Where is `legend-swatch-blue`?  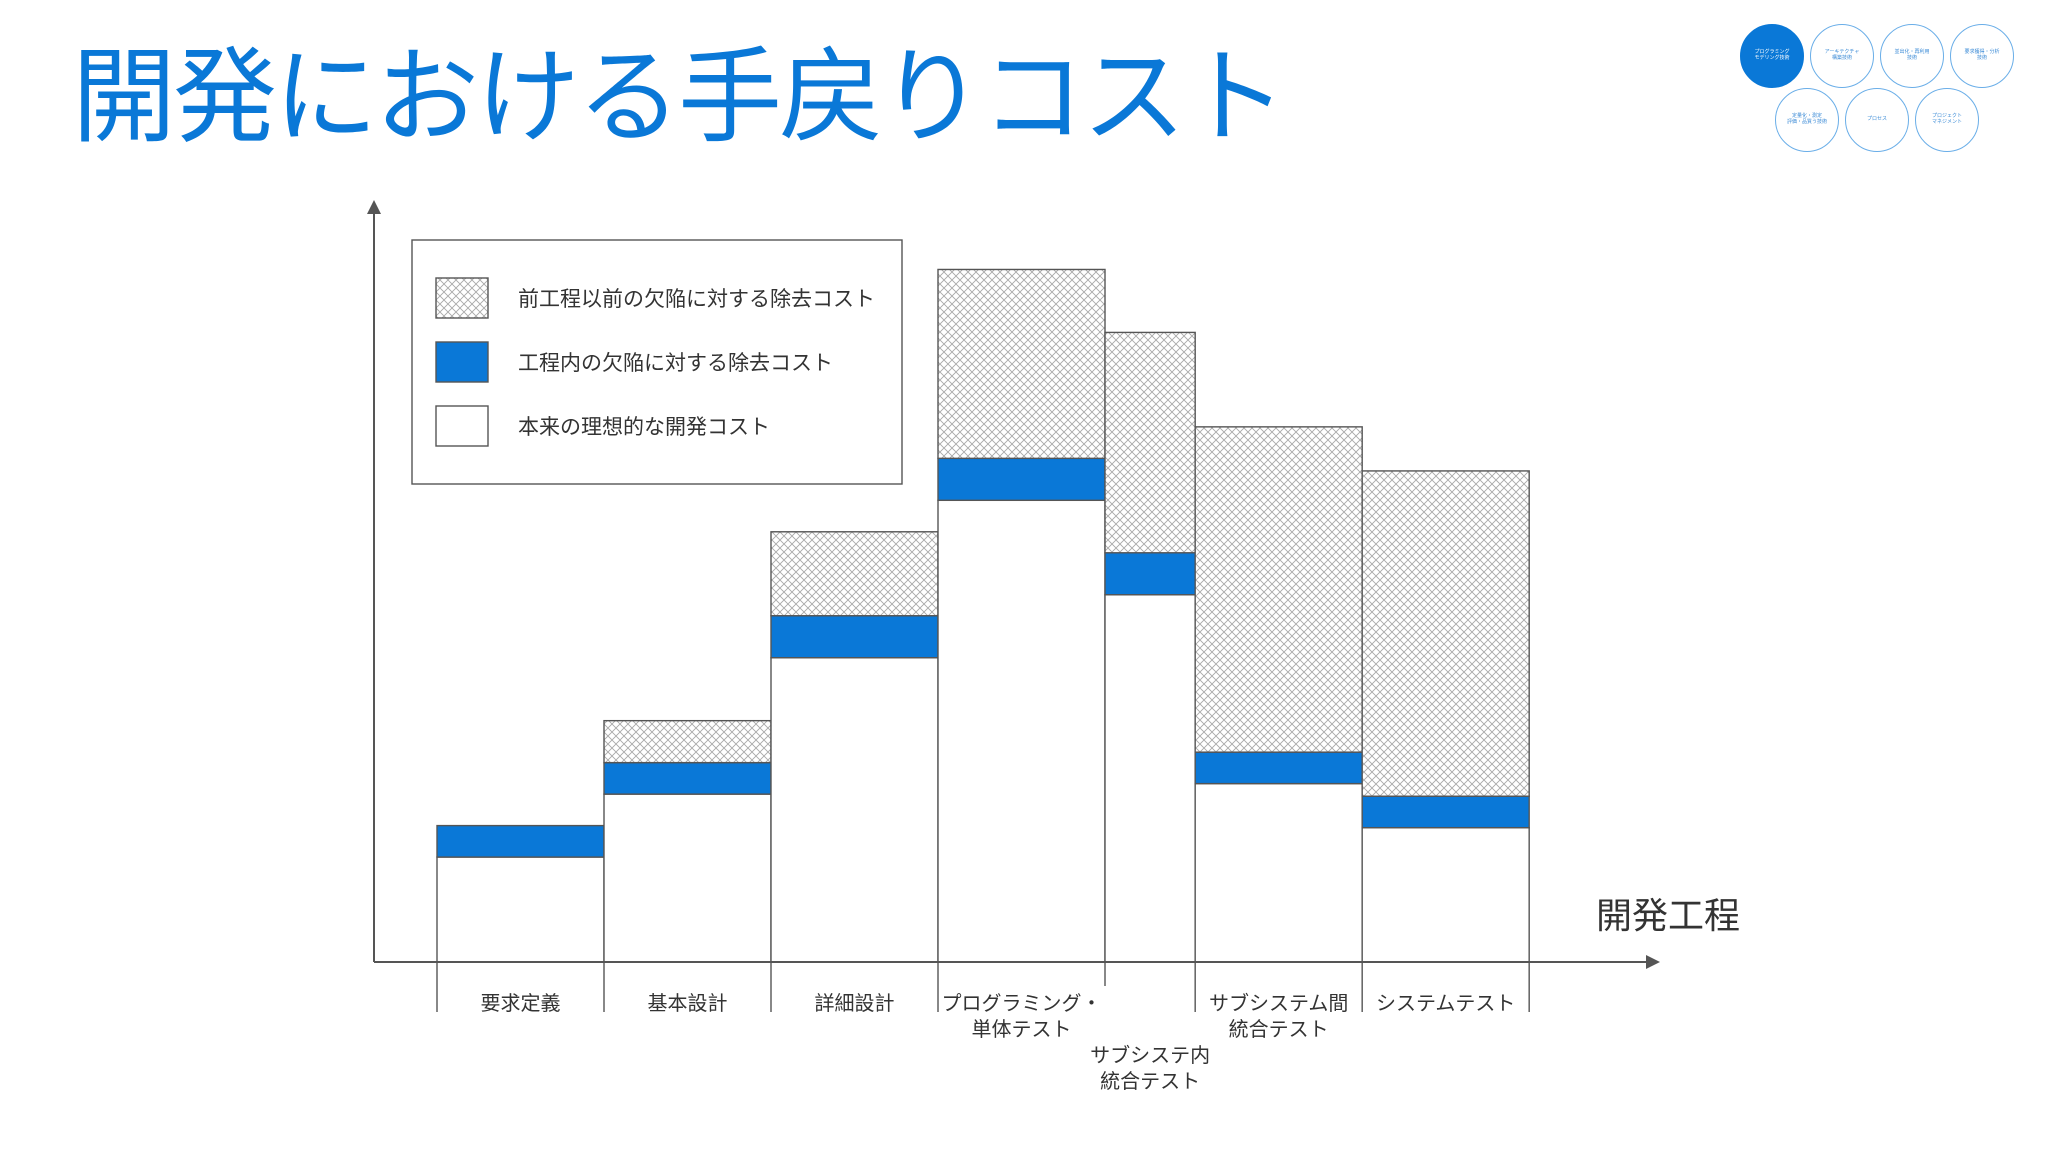 legend-swatch-blue is located at coordinates (462, 362).